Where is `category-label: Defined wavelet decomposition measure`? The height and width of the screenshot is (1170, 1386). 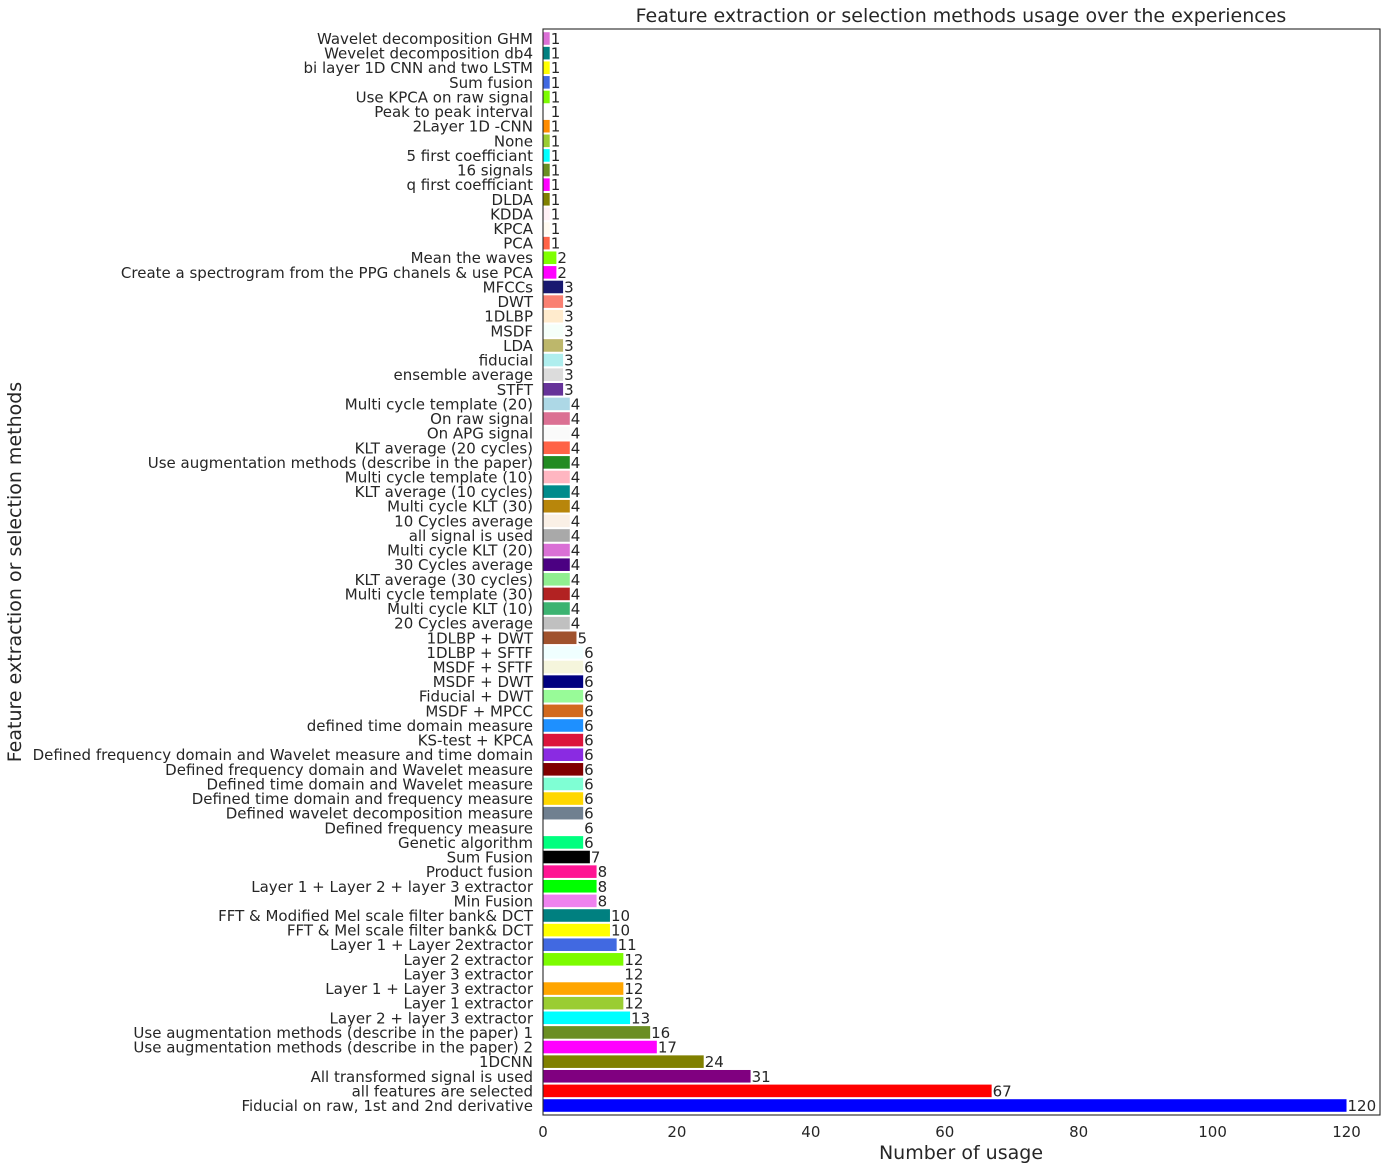 category-label: Defined wavelet decomposition measure is located at coordinates (379, 814).